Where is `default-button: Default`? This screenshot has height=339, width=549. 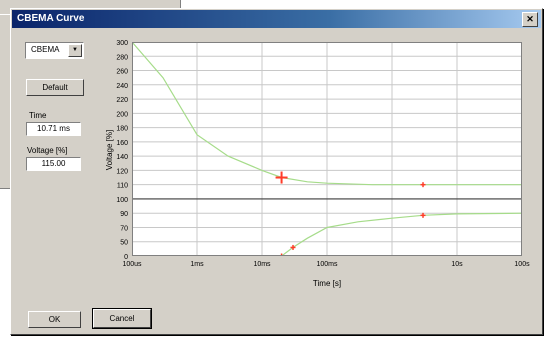 default-button: Default is located at coordinates (55, 87).